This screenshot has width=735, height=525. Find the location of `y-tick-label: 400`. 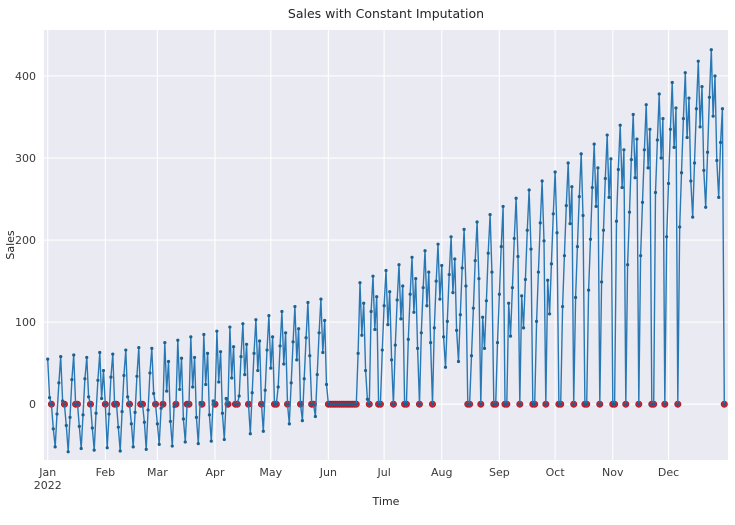

y-tick-label: 400 is located at coordinates (25, 76).